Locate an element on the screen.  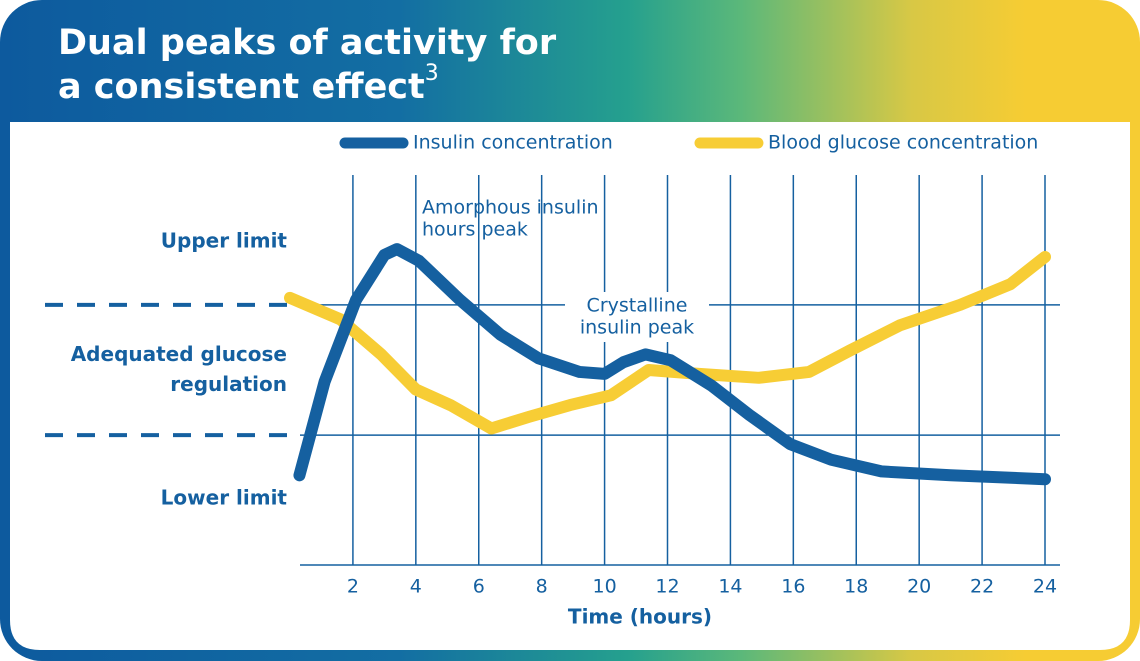
x-tick-label: 2 is located at coordinates (353, 587).